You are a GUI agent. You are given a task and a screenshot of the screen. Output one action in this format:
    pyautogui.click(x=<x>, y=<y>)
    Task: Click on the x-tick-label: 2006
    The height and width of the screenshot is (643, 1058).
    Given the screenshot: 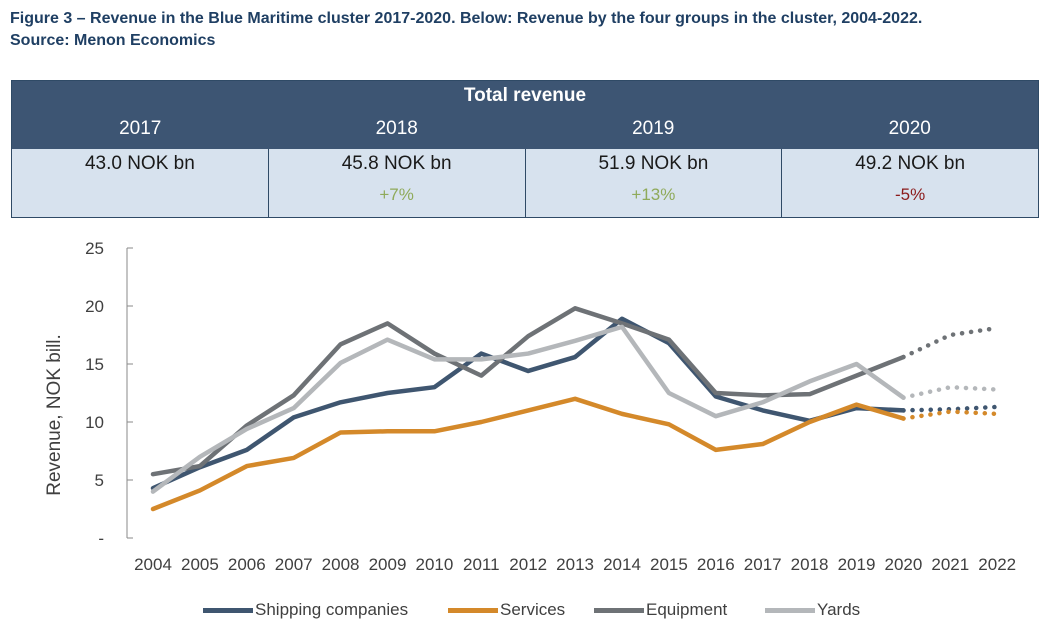 What is the action you would take?
    pyautogui.click(x=247, y=564)
    